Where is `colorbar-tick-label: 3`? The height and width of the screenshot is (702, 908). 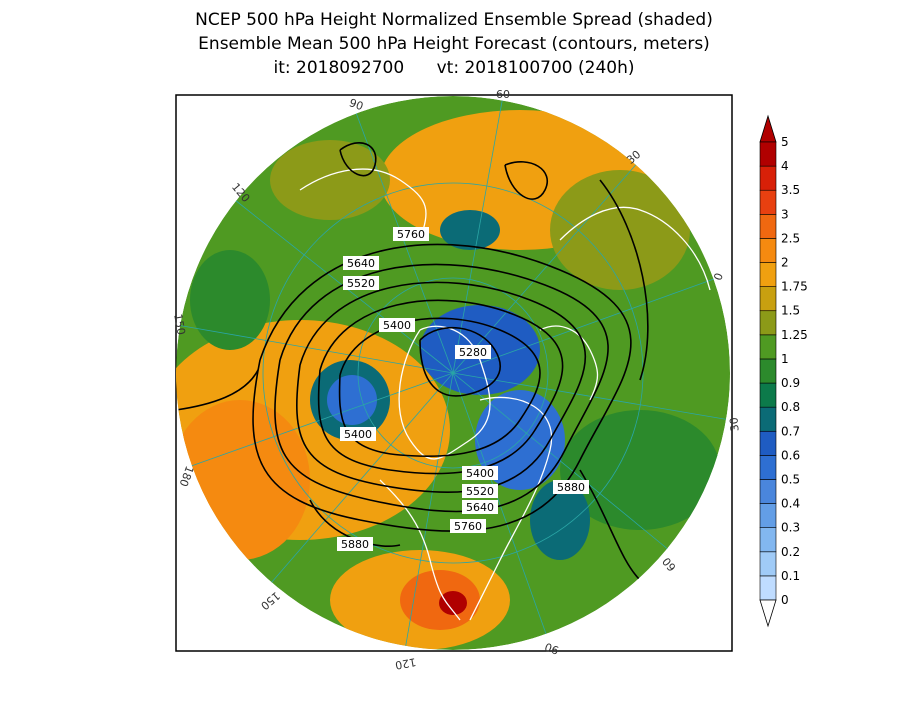
colorbar-tick-label: 3 is located at coordinates (785, 214).